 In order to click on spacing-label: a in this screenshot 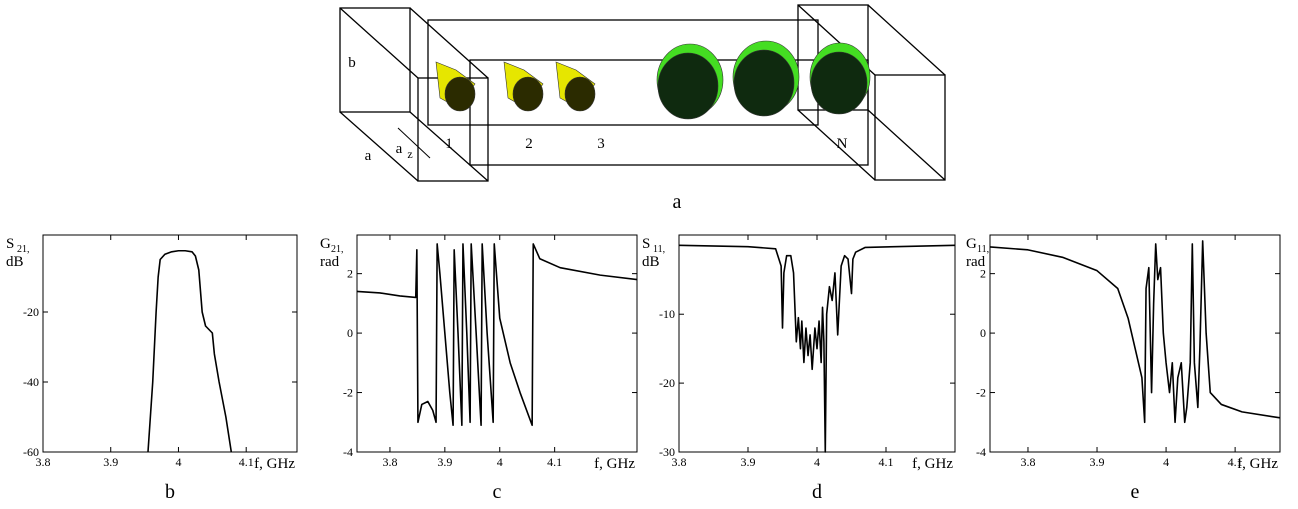, I will do `click(399, 149)`.